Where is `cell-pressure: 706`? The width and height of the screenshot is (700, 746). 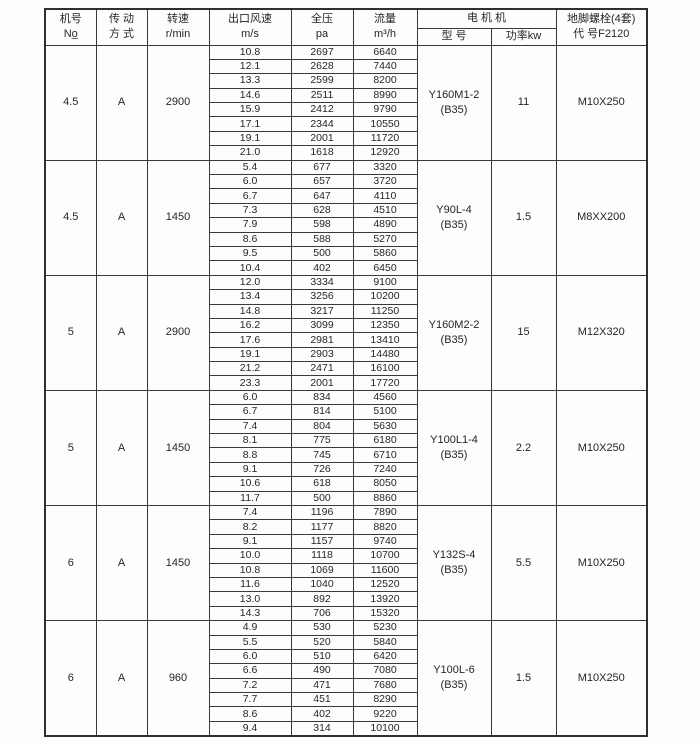
cell-pressure: 706 is located at coordinates (322, 613).